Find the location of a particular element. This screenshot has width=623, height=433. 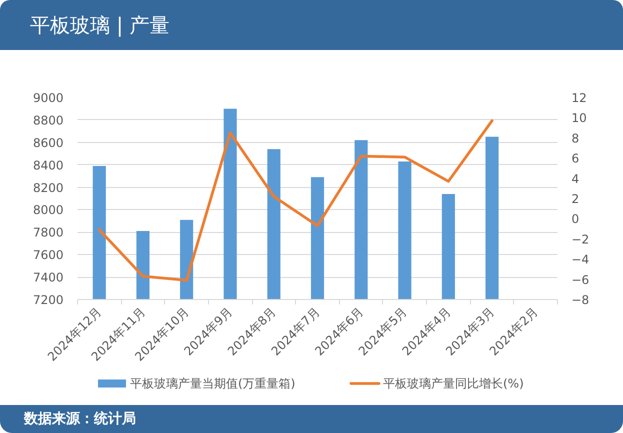

y-tick-label: 9000 is located at coordinates (48, 98).